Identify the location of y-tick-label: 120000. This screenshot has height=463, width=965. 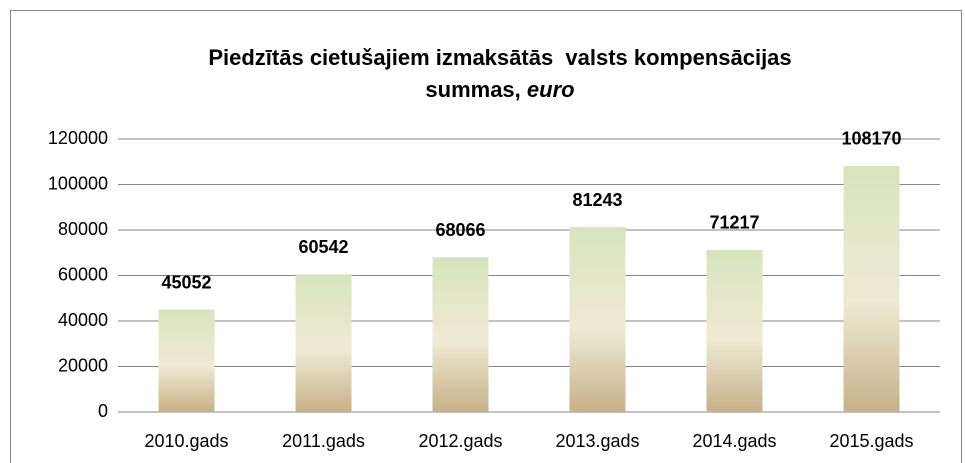
(78, 138).